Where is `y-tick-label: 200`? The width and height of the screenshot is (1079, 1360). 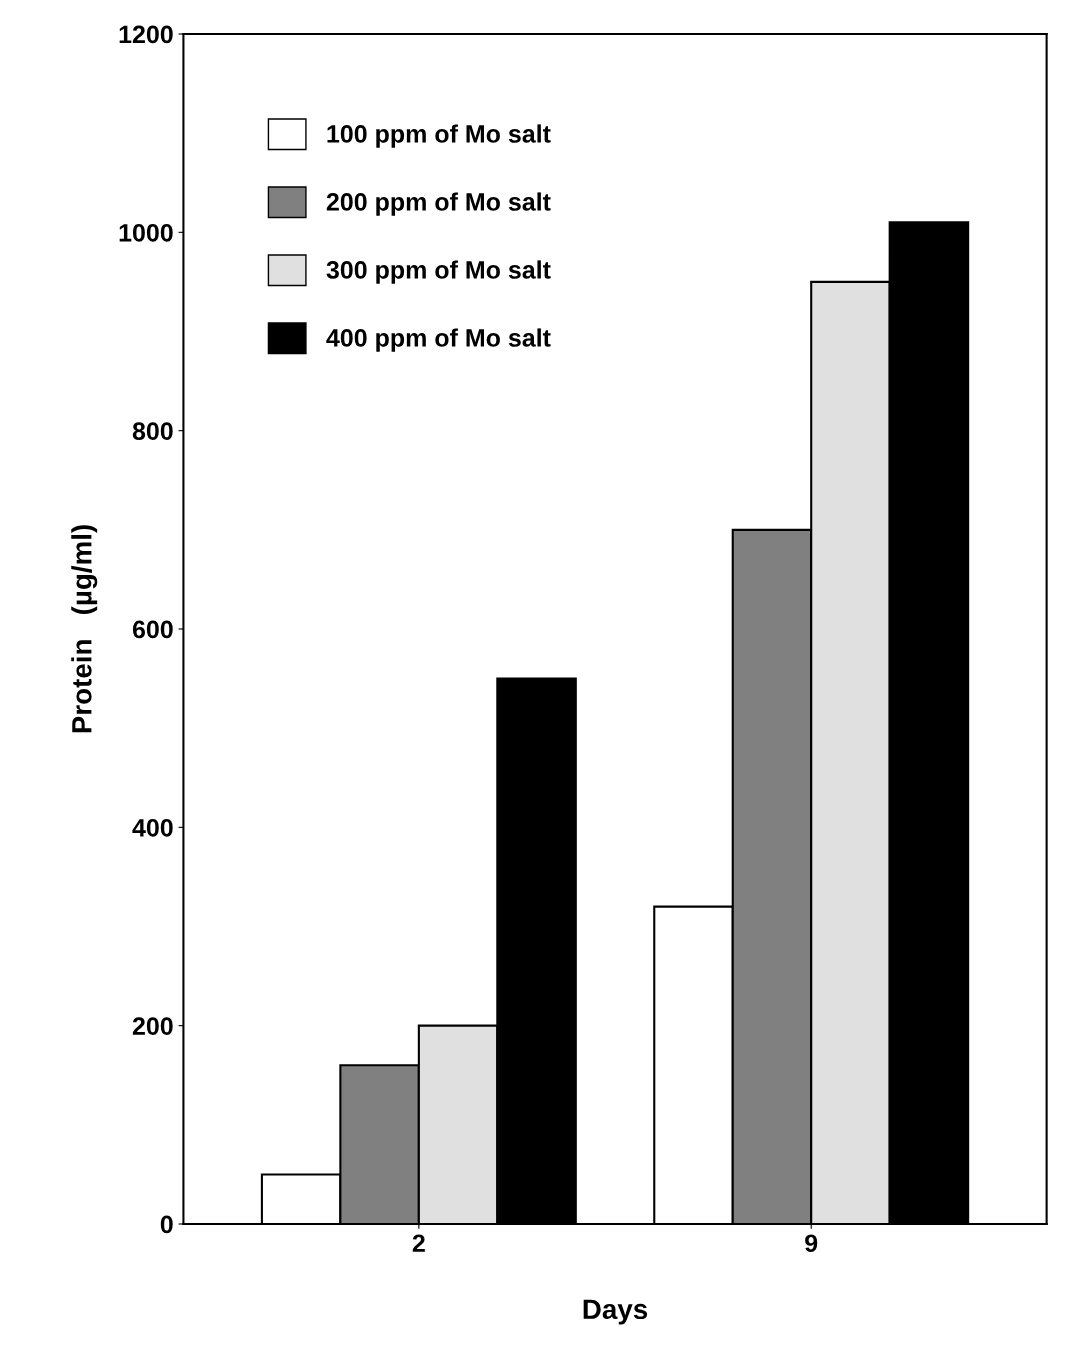
y-tick-label: 200 is located at coordinates (152, 1026).